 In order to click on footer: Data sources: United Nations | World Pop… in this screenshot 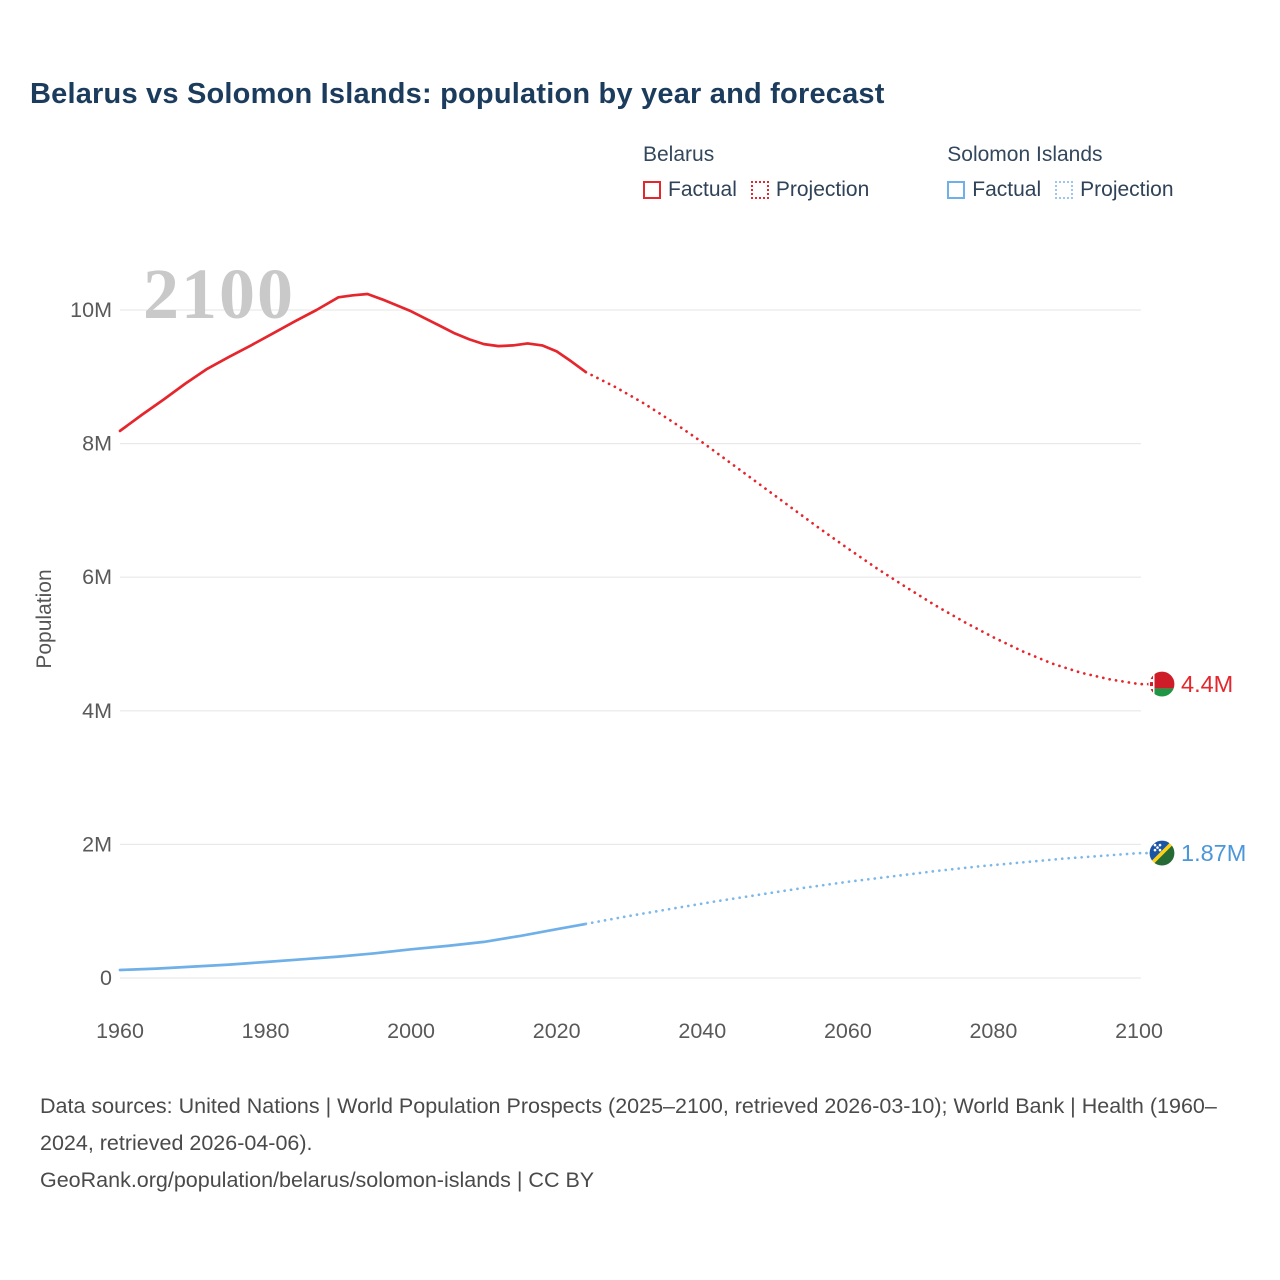, I will do `click(630, 1143)`.